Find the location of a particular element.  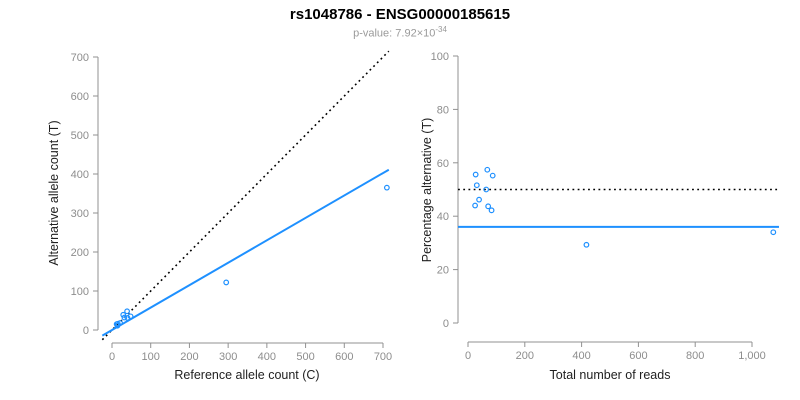

pvalue-exponent: -34 is located at coordinates (441, 29).